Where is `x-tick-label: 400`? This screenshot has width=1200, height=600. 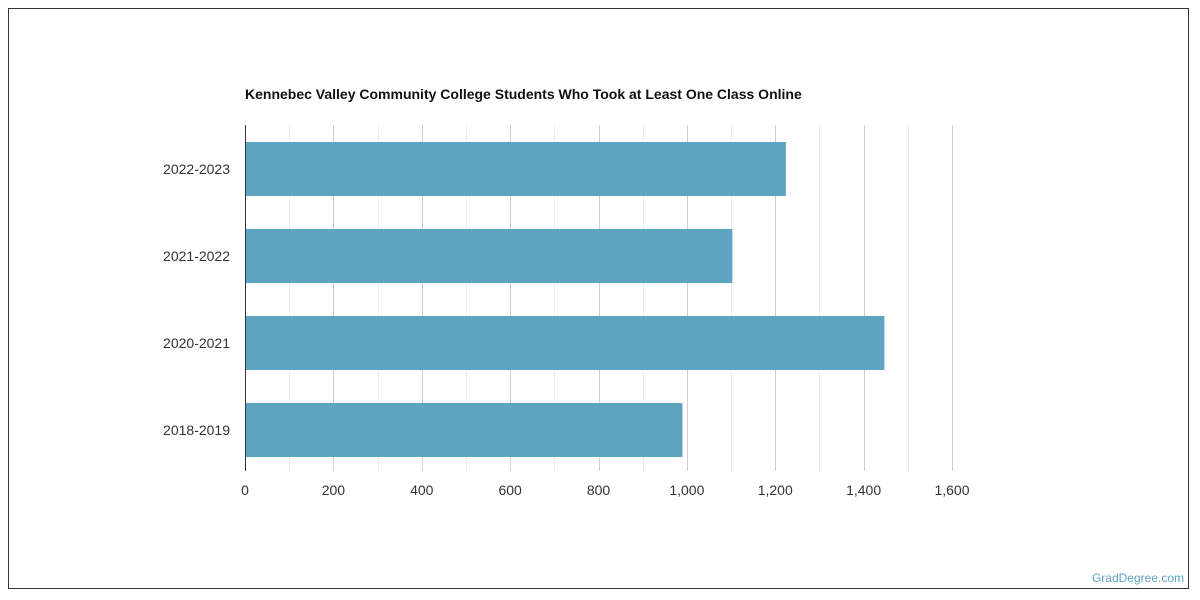
x-tick-label: 400 is located at coordinates (422, 490).